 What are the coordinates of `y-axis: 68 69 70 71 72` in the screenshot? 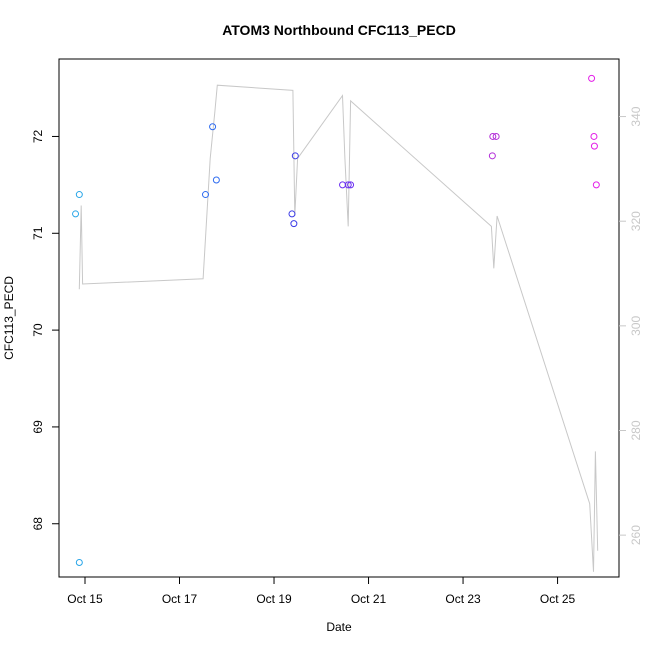 It's located at (45, 329).